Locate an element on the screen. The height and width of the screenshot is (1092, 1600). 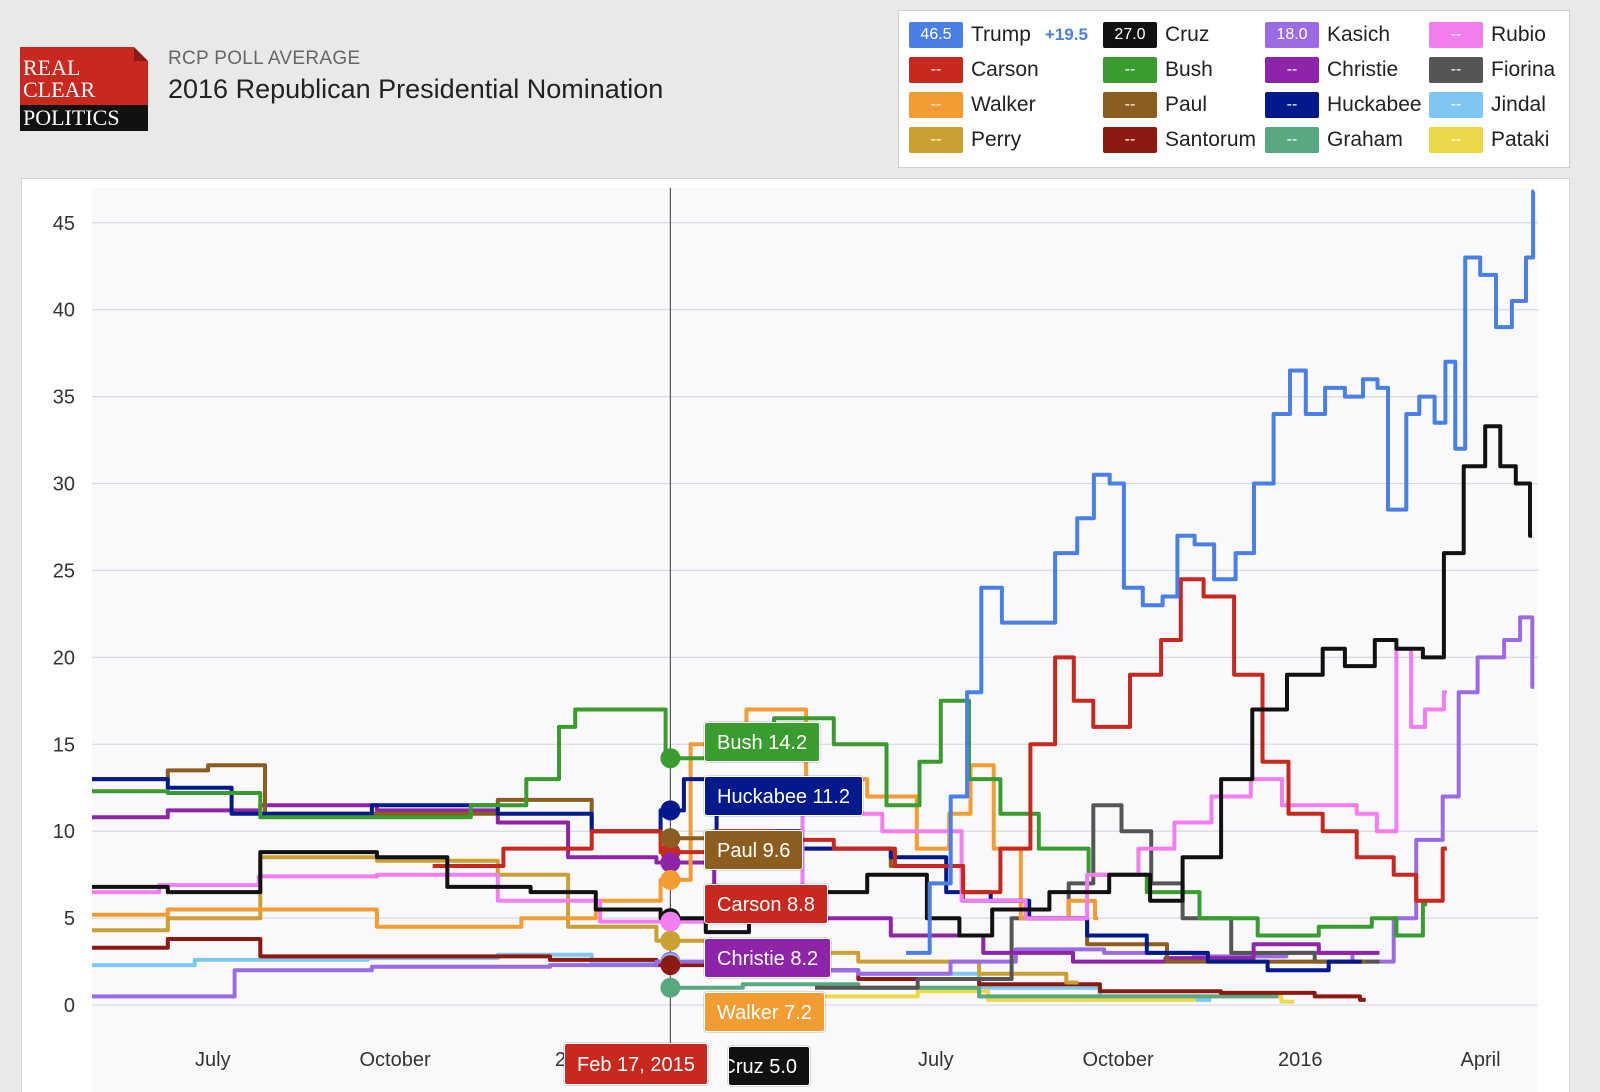
legend-value-perry: -- is located at coordinates (936, 140).